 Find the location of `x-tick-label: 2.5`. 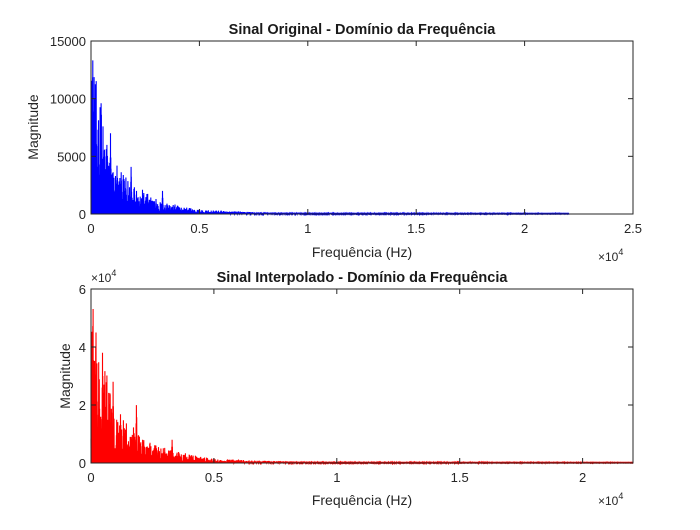

x-tick-label: 2.5 is located at coordinates (633, 228).